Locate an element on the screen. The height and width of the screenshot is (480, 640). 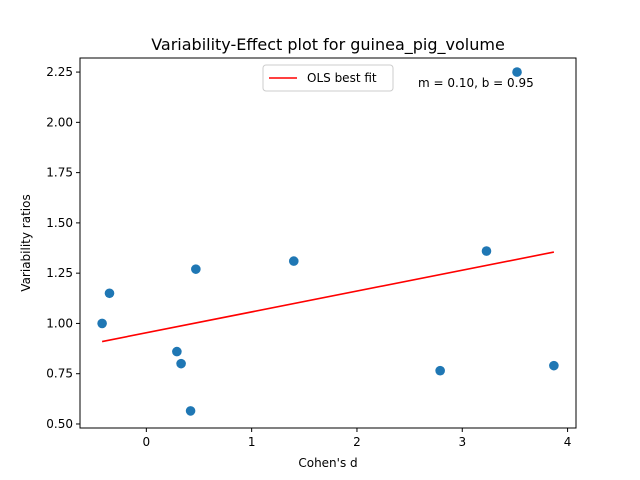
legend-box is located at coordinates (328, 78).